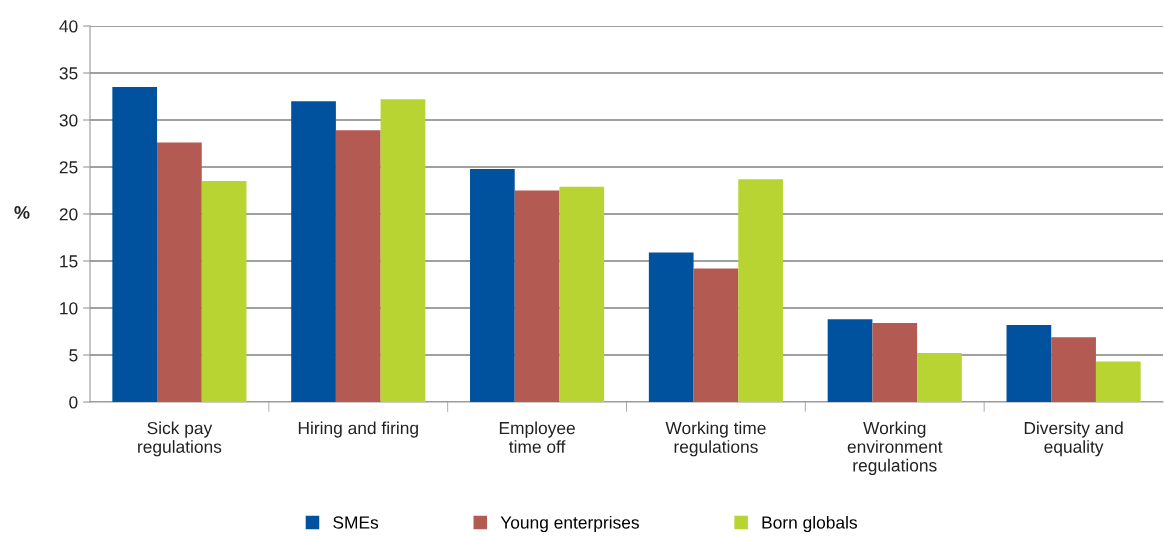 The image size is (1164, 536). Describe the element at coordinates (895, 448) in the screenshot. I see `x-tick-label: Working environment regulations` at that location.